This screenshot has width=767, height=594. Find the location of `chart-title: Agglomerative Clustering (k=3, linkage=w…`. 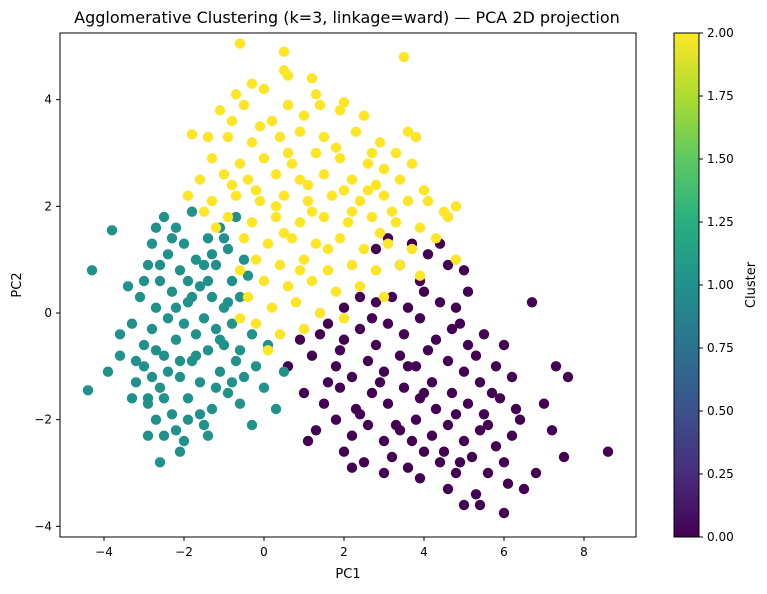

chart-title: Agglomerative Clustering (k=3, linkage=w… is located at coordinates (347, 17).